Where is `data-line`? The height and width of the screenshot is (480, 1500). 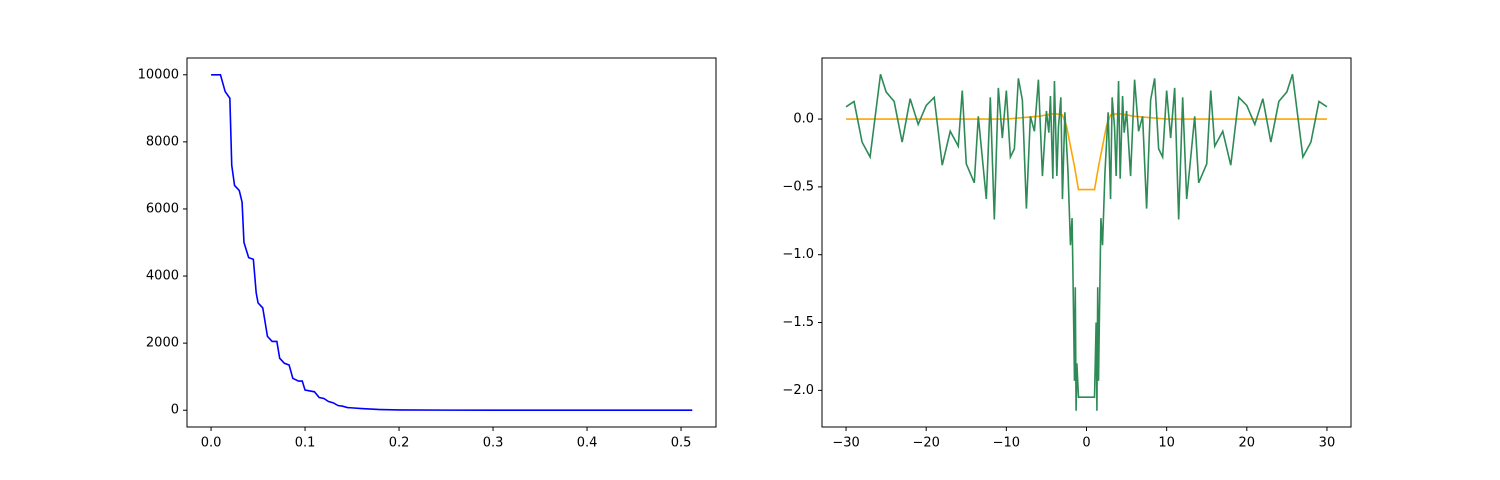
data-line is located at coordinates (1086, 151).